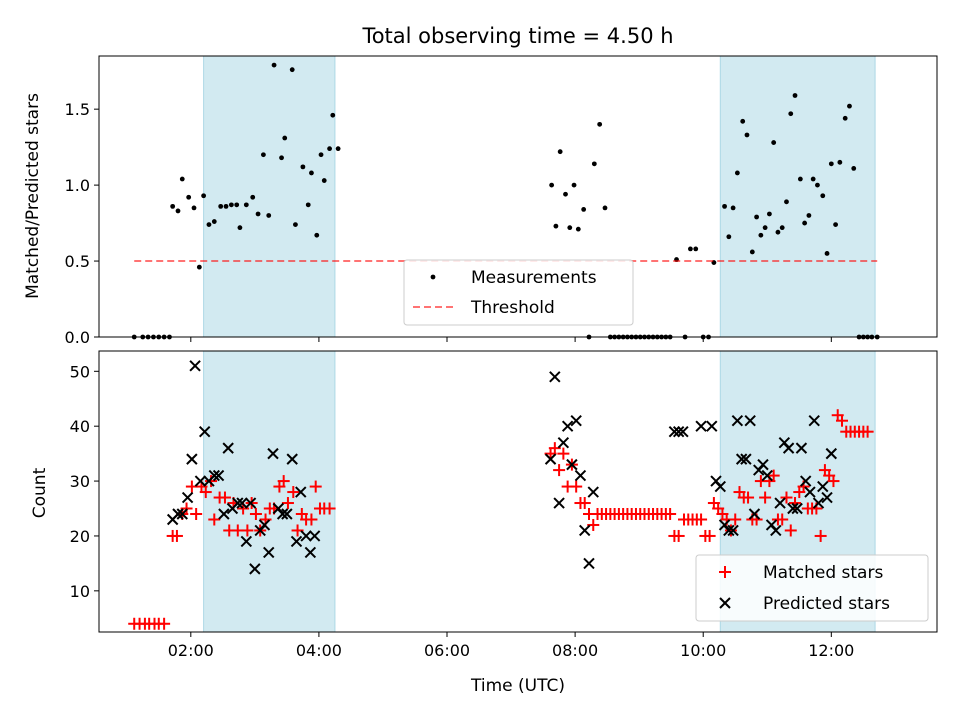  What do you see at coordinates (511, 646) in the screenshot?
I see `bottom-x-ticks: 02:00 04:00 06:00 08:00 10:00 12:00` at bounding box center [511, 646].